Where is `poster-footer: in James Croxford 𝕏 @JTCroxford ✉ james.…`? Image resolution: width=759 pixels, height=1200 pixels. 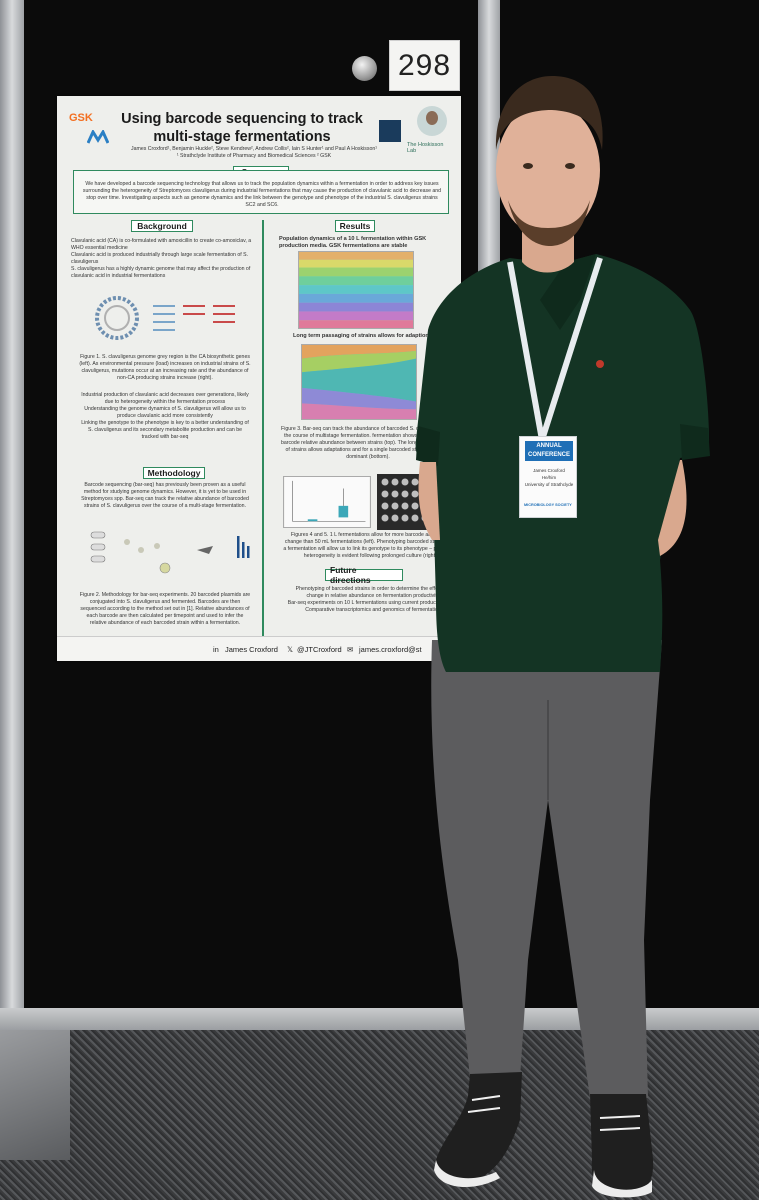
poster-footer: in James Croxford 𝕏 @JTCroxford ✉ james.… is located at coordinates (259, 648).